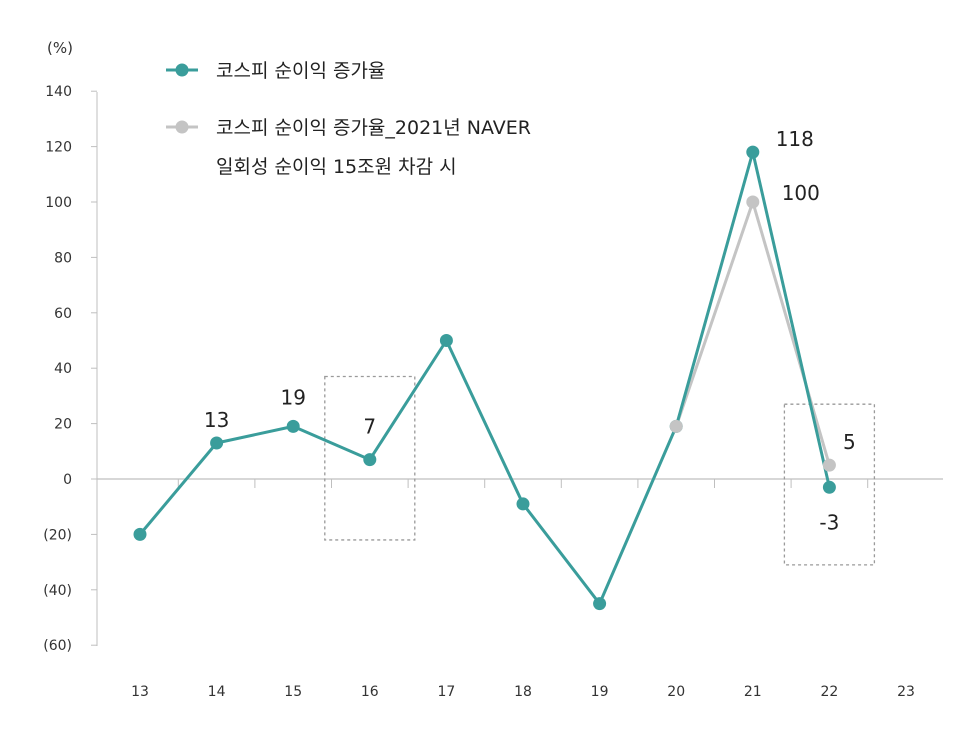 The height and width of the screenshot is (742, 975). Describe the element at coordinates (906, 692) in the screenshot. I see `x-tick-label: 23` at that location.